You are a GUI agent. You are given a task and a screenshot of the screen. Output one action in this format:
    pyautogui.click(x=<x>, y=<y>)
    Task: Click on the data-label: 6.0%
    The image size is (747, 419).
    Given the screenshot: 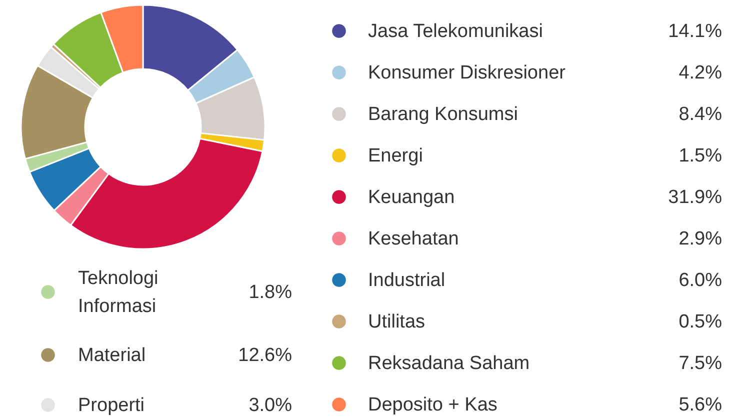 What is the action you would take?
    pyautogui.click(x=700, y=280)
    